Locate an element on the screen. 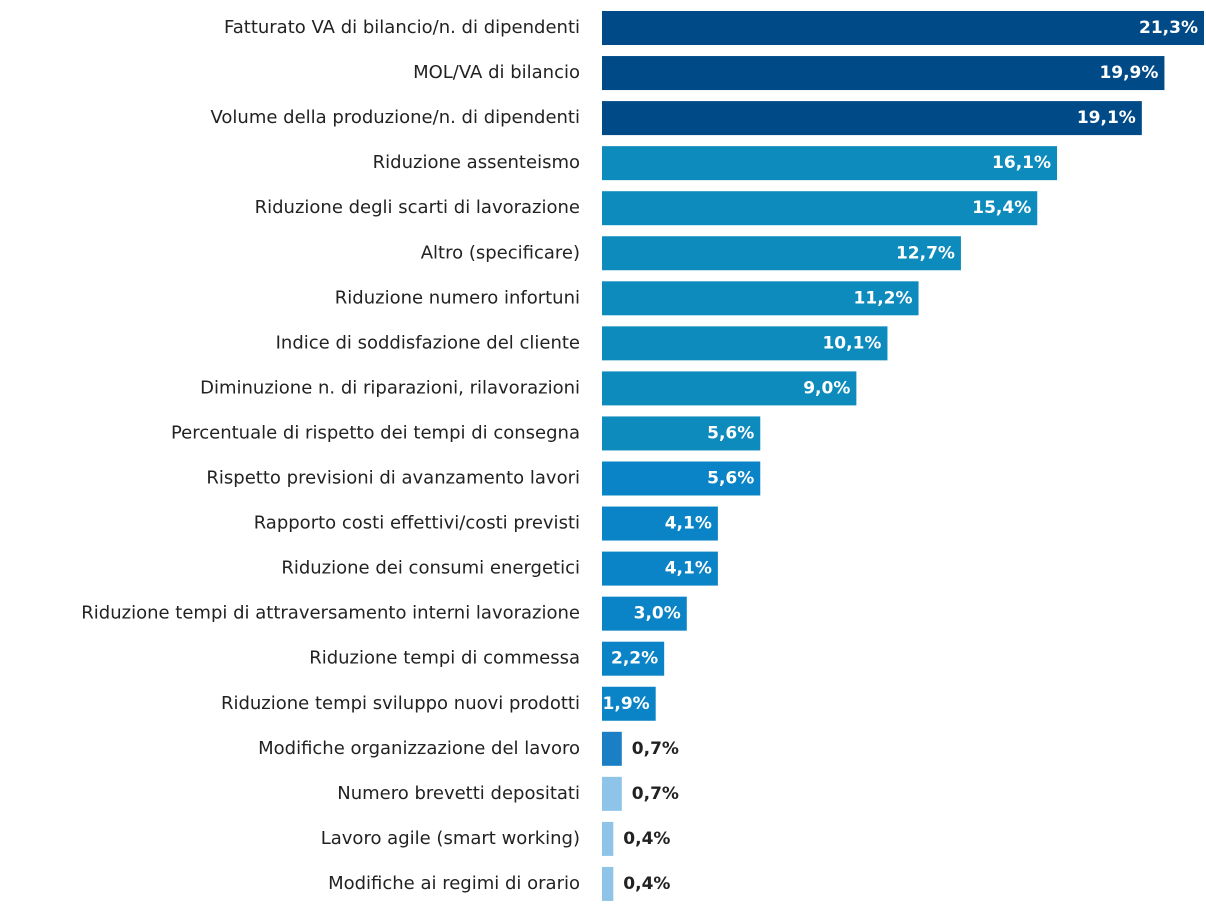 The image size is (1206, 904). value-label: 1,9% is located at coordinates (626, 704).